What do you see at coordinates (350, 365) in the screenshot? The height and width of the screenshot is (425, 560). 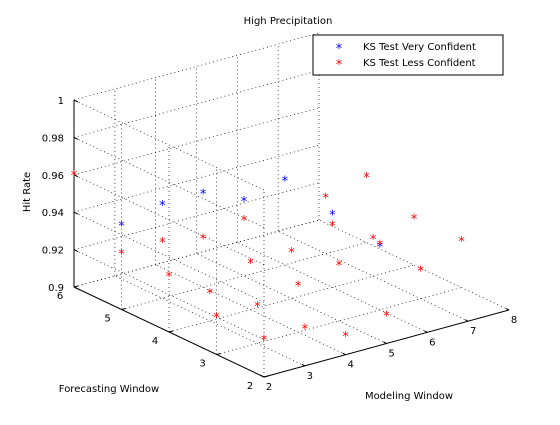 I see `x-tick-label: 4` at bounding box center [350, 365].